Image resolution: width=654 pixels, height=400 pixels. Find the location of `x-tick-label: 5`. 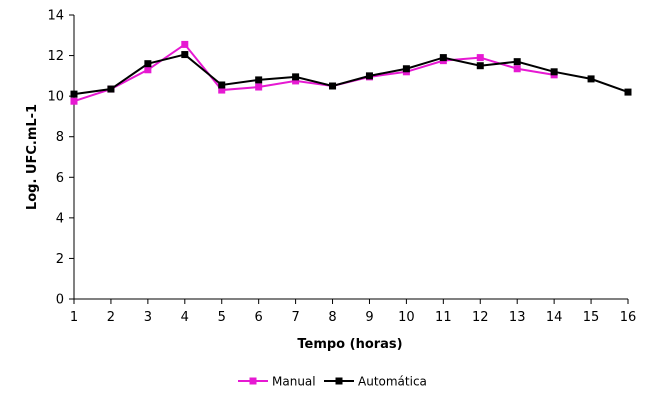

x-tick-label: 5 is located at coordinates (222, 317).